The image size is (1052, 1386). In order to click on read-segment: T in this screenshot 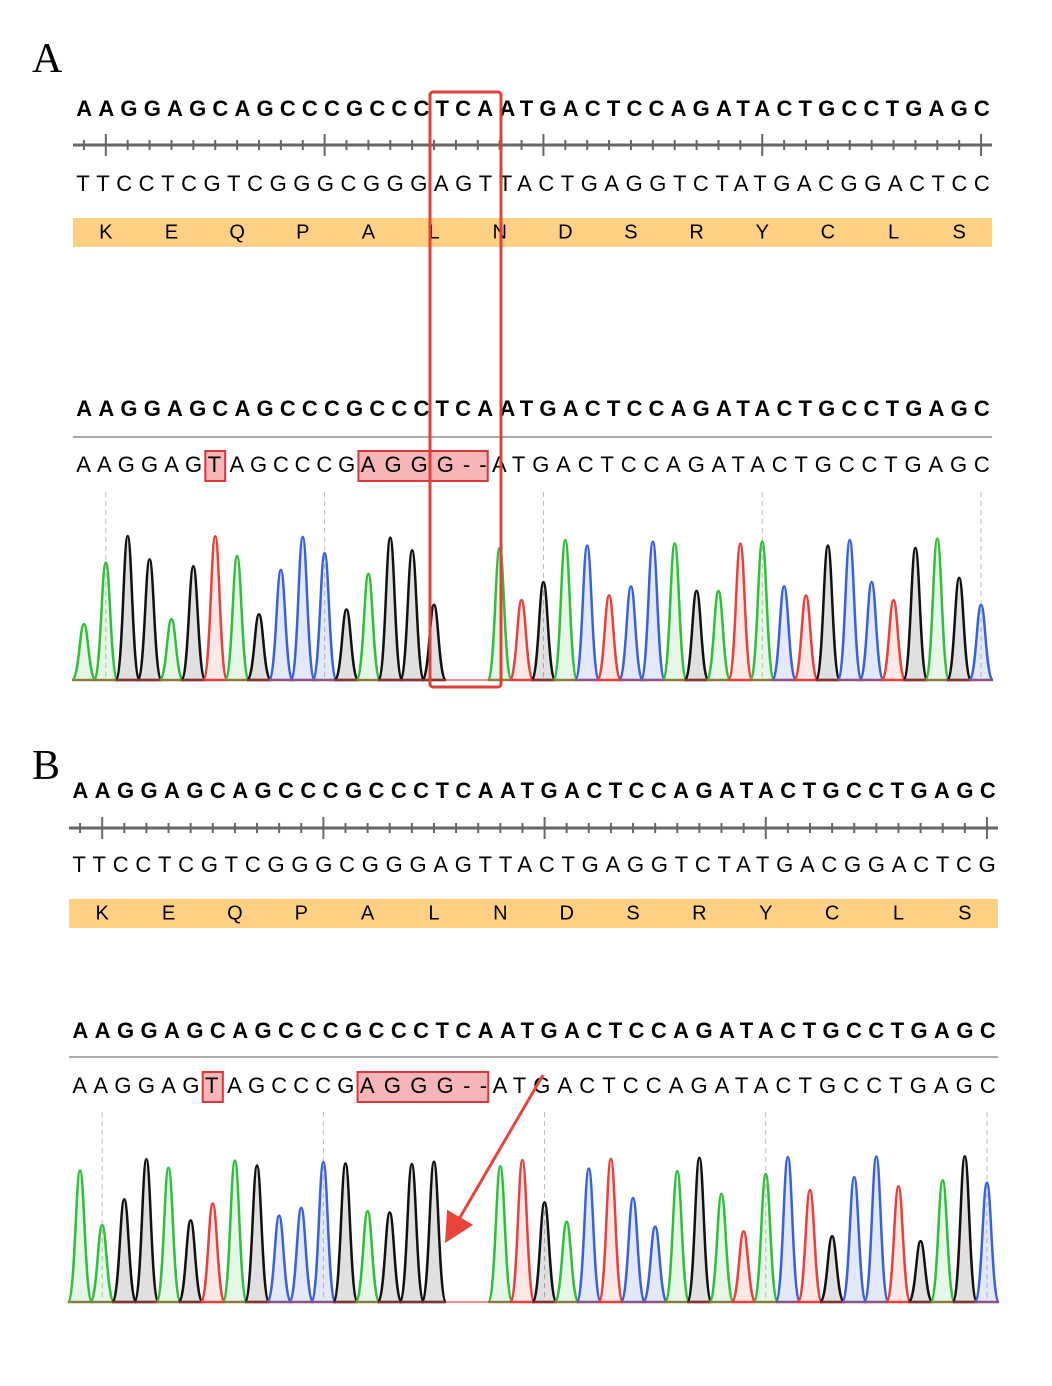, I will do `click(211, 1085)`.